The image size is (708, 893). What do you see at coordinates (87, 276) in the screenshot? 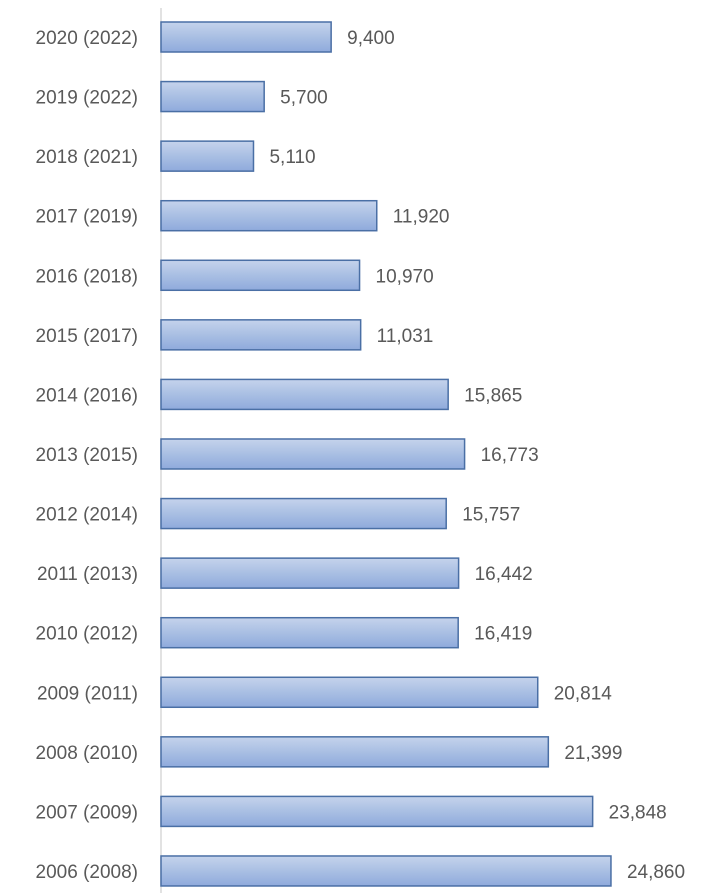
I see `y-tick-label: 2016 (2018)` at bounding box center [87, 276].